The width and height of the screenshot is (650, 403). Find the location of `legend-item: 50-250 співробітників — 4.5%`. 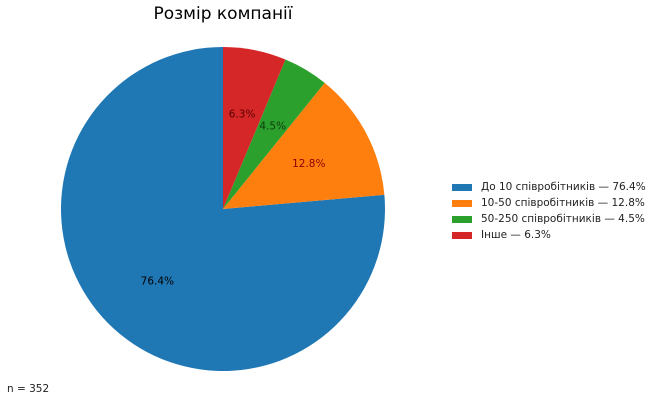

legend-item: 50-250 співробітників — 4.5% is located at coordinates (549, 219).